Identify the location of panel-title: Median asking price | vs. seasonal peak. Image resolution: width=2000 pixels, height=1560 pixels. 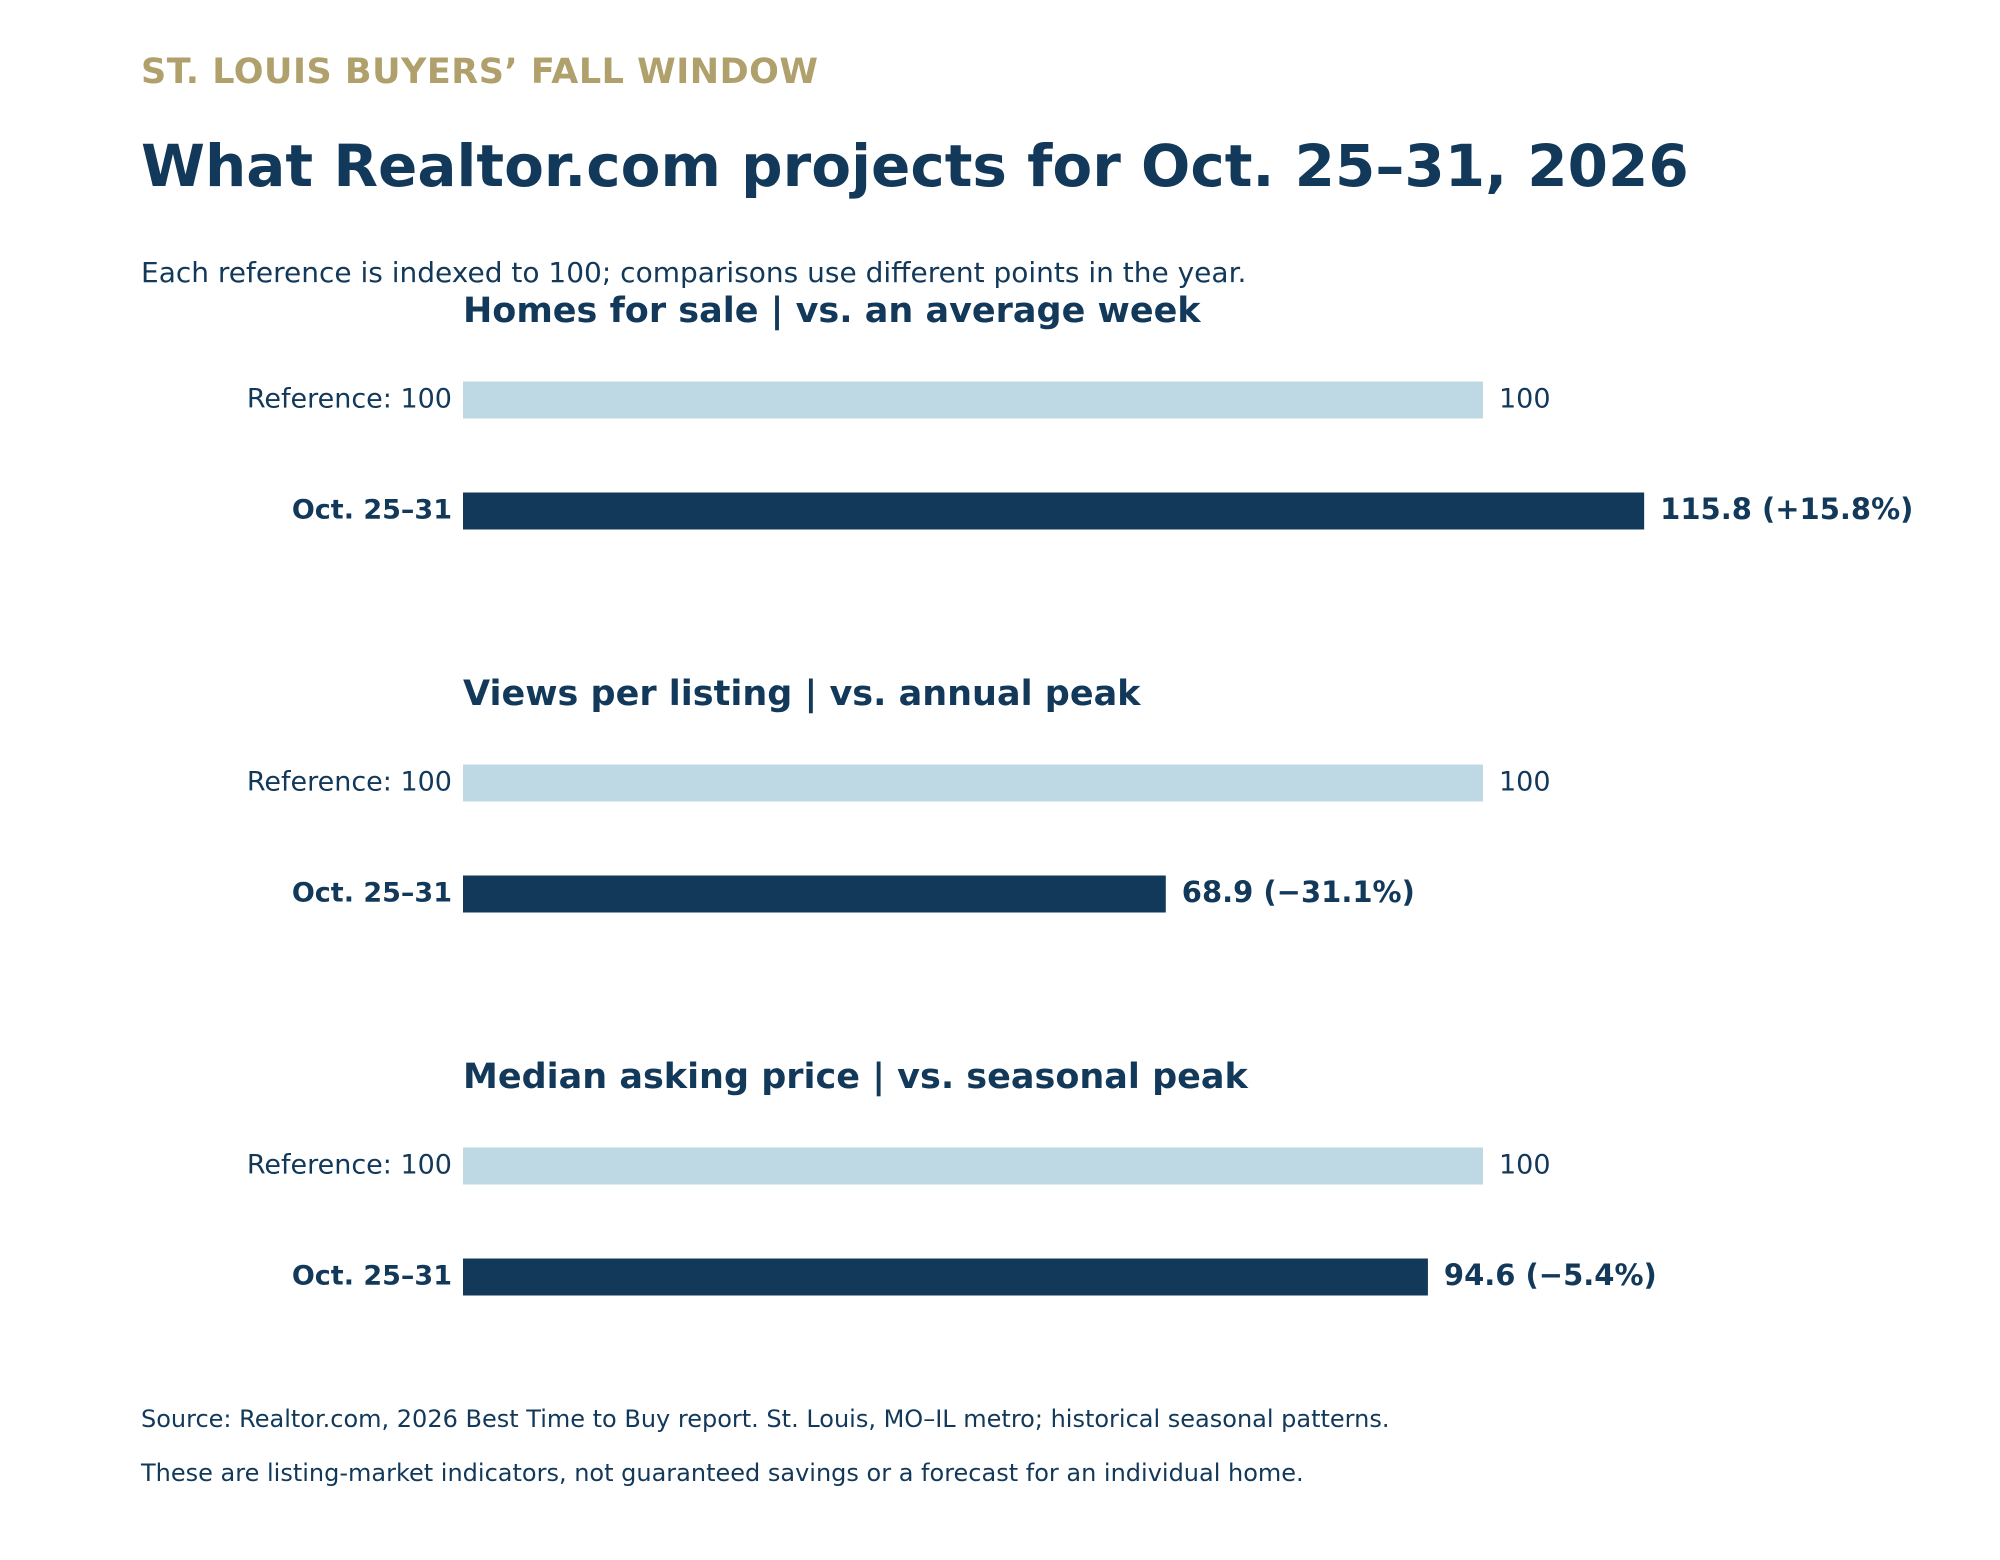
(855, 1077).